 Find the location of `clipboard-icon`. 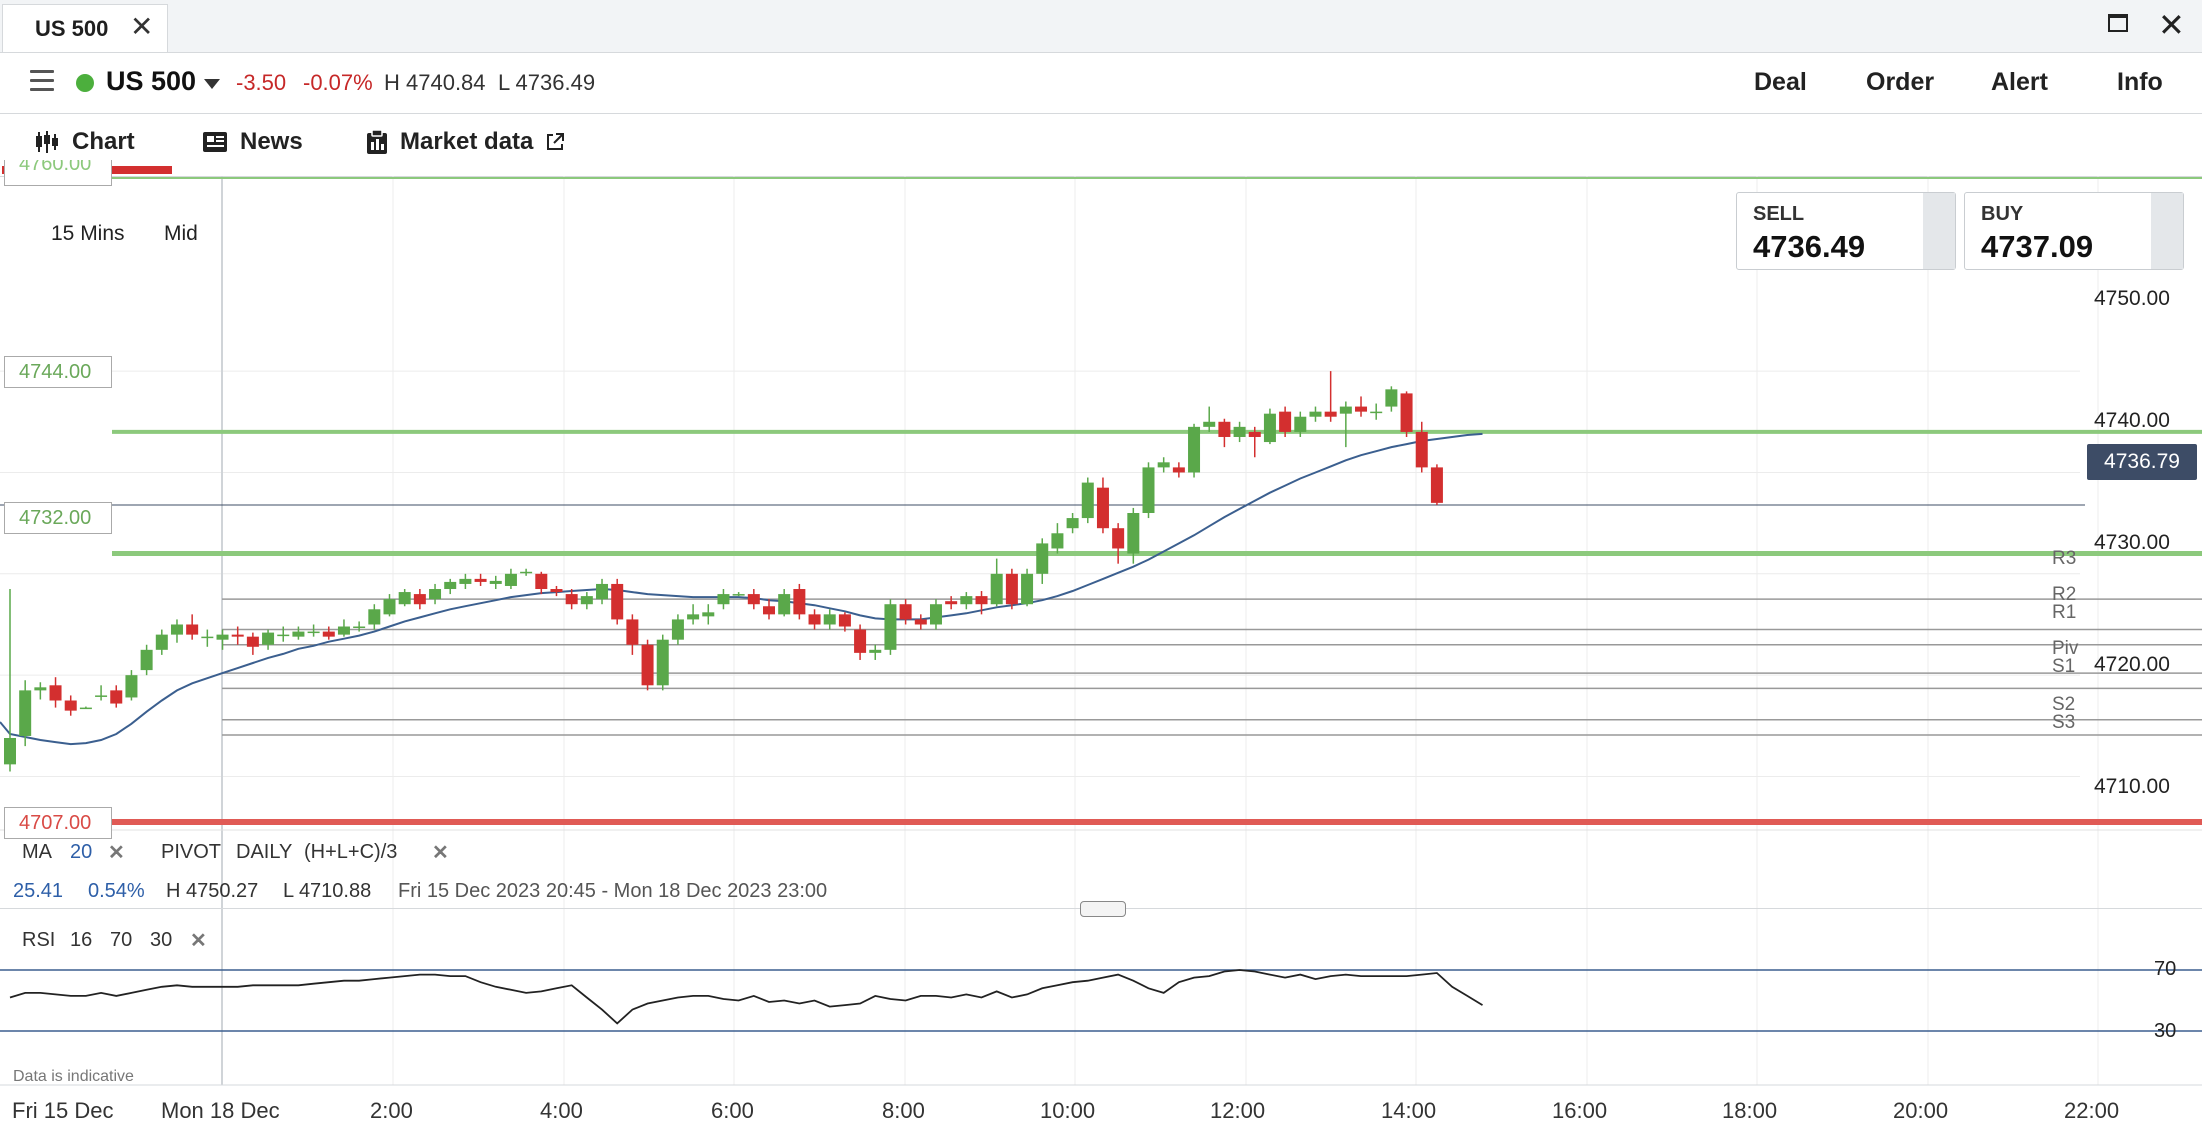

clipboard-icon is located at coordinates (377, 141).